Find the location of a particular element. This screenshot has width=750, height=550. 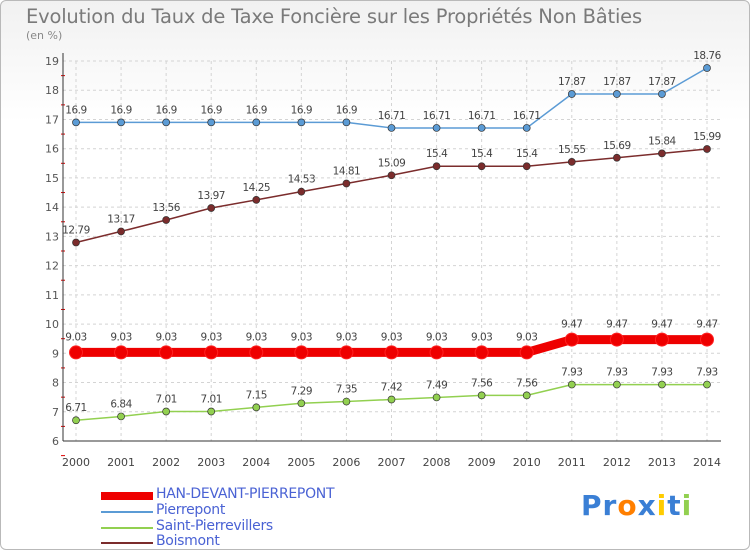

data-label: 15.84 is located at coordinates (662, 141).